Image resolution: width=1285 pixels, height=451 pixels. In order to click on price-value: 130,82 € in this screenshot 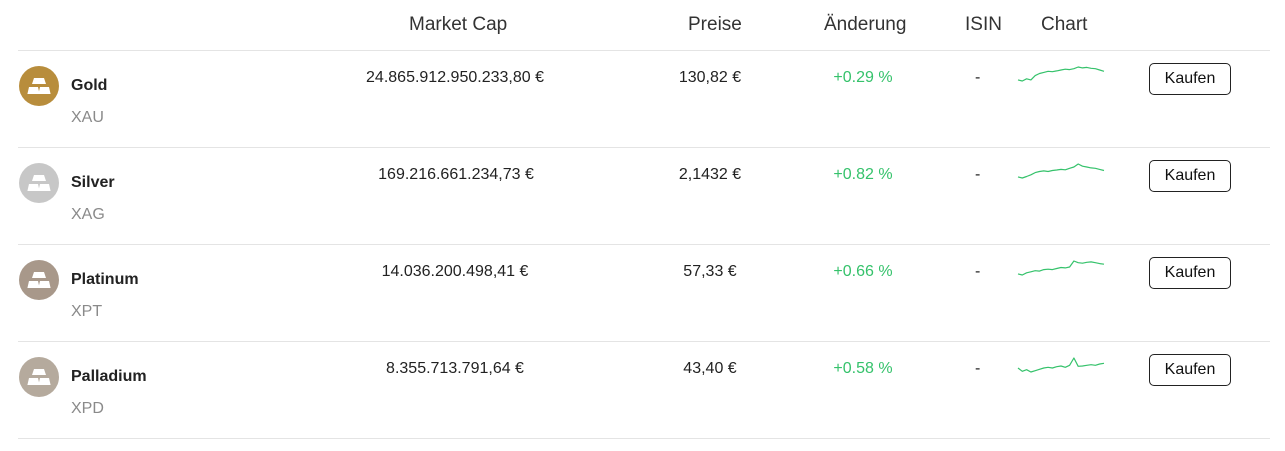, I will do `click(710, 77)`.